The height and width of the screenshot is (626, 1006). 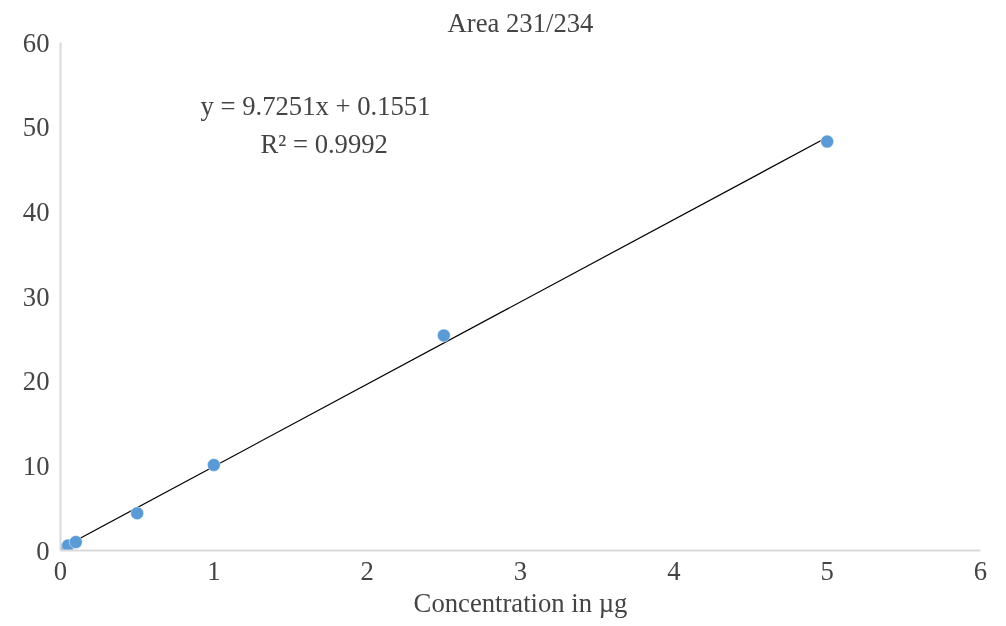 What do you see at coordinates (36, 211) in the screenshot?
I see `y-tick-label: 40` at bounding box center [36, 211].